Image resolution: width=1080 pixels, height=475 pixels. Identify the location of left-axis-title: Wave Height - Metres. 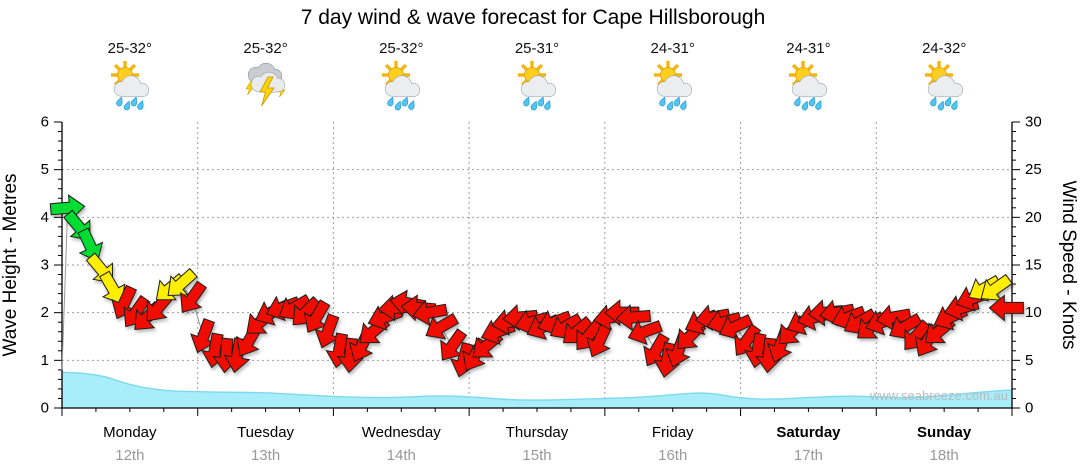
(10, 264).